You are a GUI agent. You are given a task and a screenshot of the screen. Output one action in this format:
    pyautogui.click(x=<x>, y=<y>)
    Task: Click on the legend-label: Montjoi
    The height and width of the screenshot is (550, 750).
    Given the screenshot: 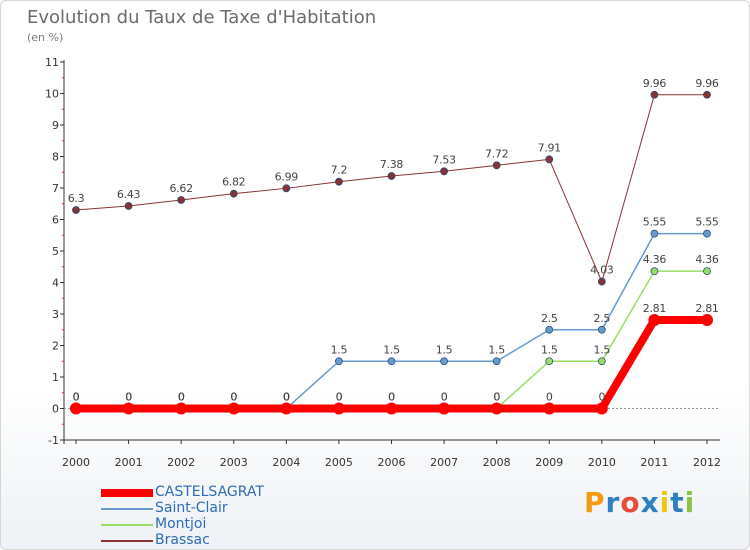 What is the action you would take?
    pyautogui.click(x=181, y=524)
    